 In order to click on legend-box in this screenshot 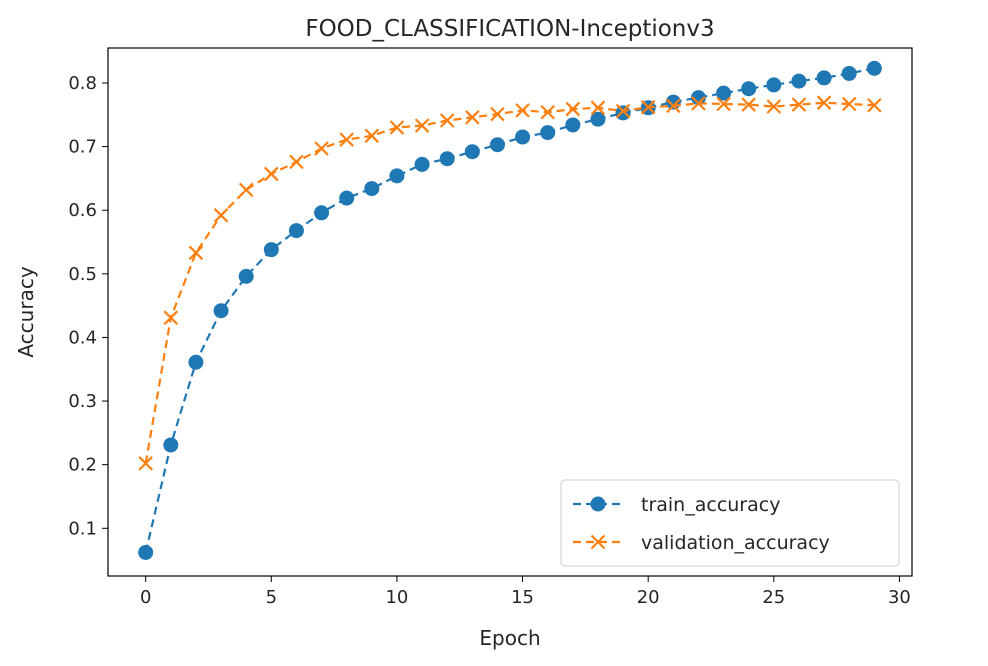, I will do `click(730, 523)`.